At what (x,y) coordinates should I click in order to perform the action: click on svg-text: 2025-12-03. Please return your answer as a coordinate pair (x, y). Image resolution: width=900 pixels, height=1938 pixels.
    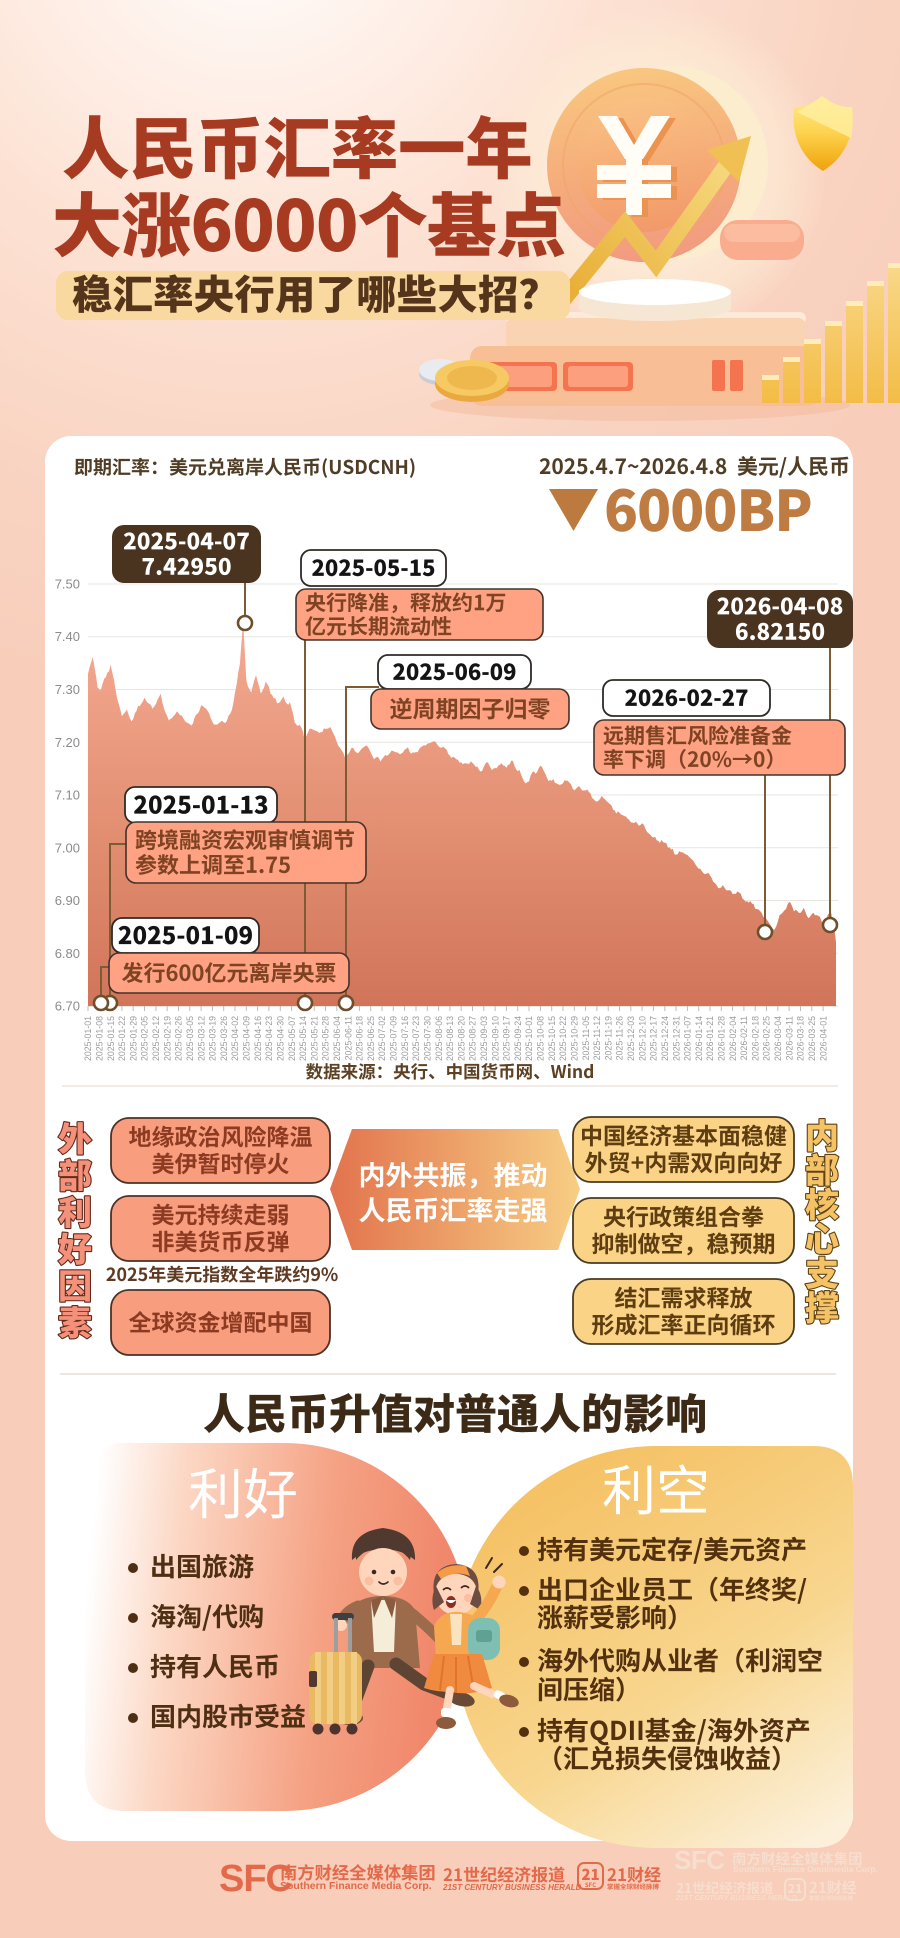
    Looking at the image, I should click on (631, 1038).